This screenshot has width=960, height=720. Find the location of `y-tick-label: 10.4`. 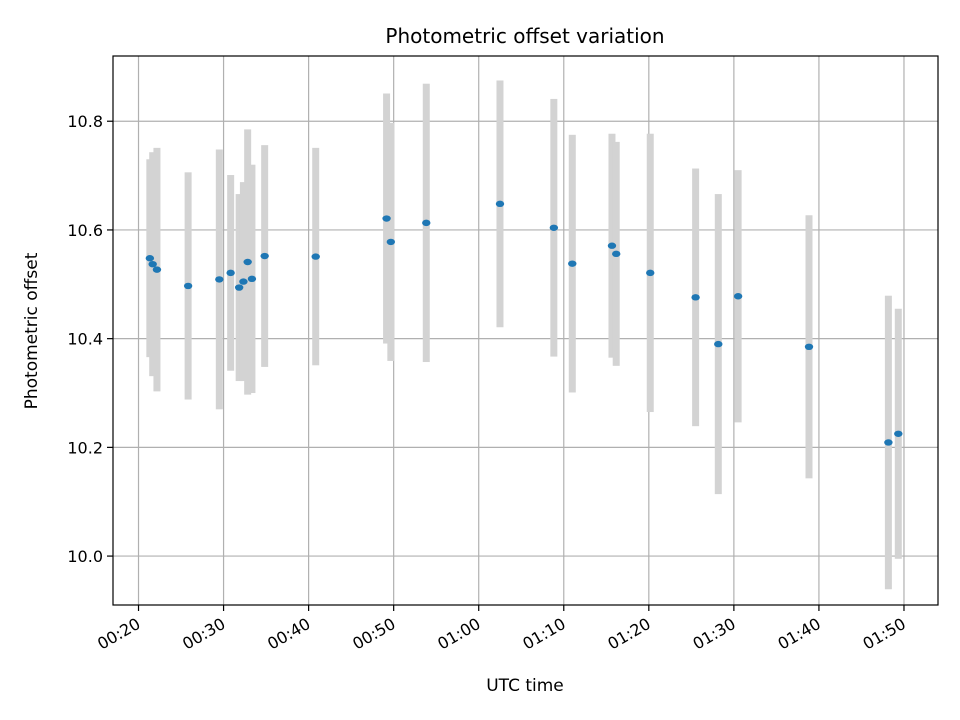

y-tick-label: 10.4 is located at coordinates (85, 339).